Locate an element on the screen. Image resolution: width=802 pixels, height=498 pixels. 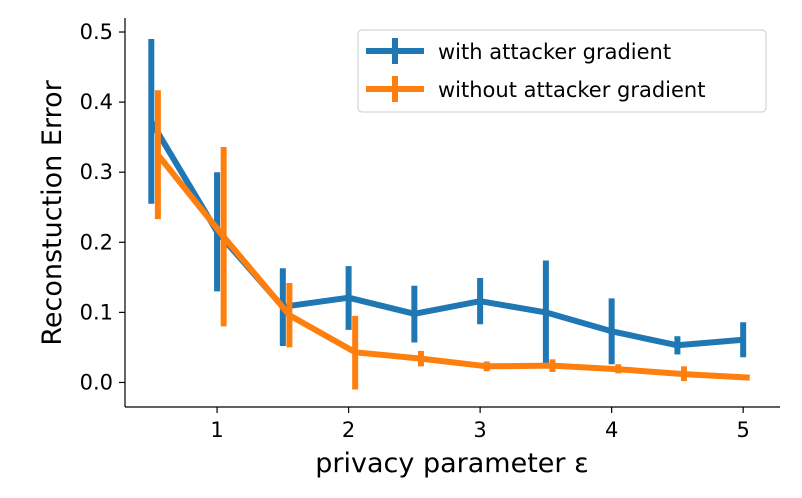
x-tick-label-2: 3 is located at coordinates (479, 430).